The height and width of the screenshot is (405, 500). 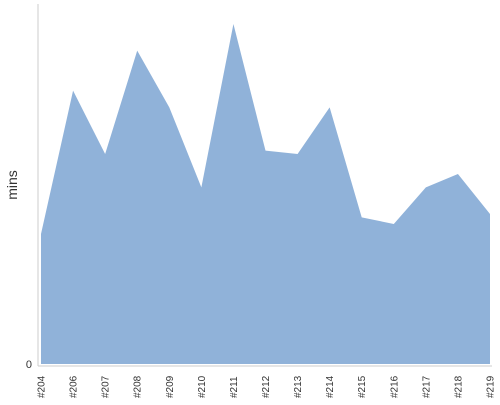 What do you see at coordinates (330, 386) in the screenshot?
I see `x-tick-label: #214` at bounding box center [330, 386].